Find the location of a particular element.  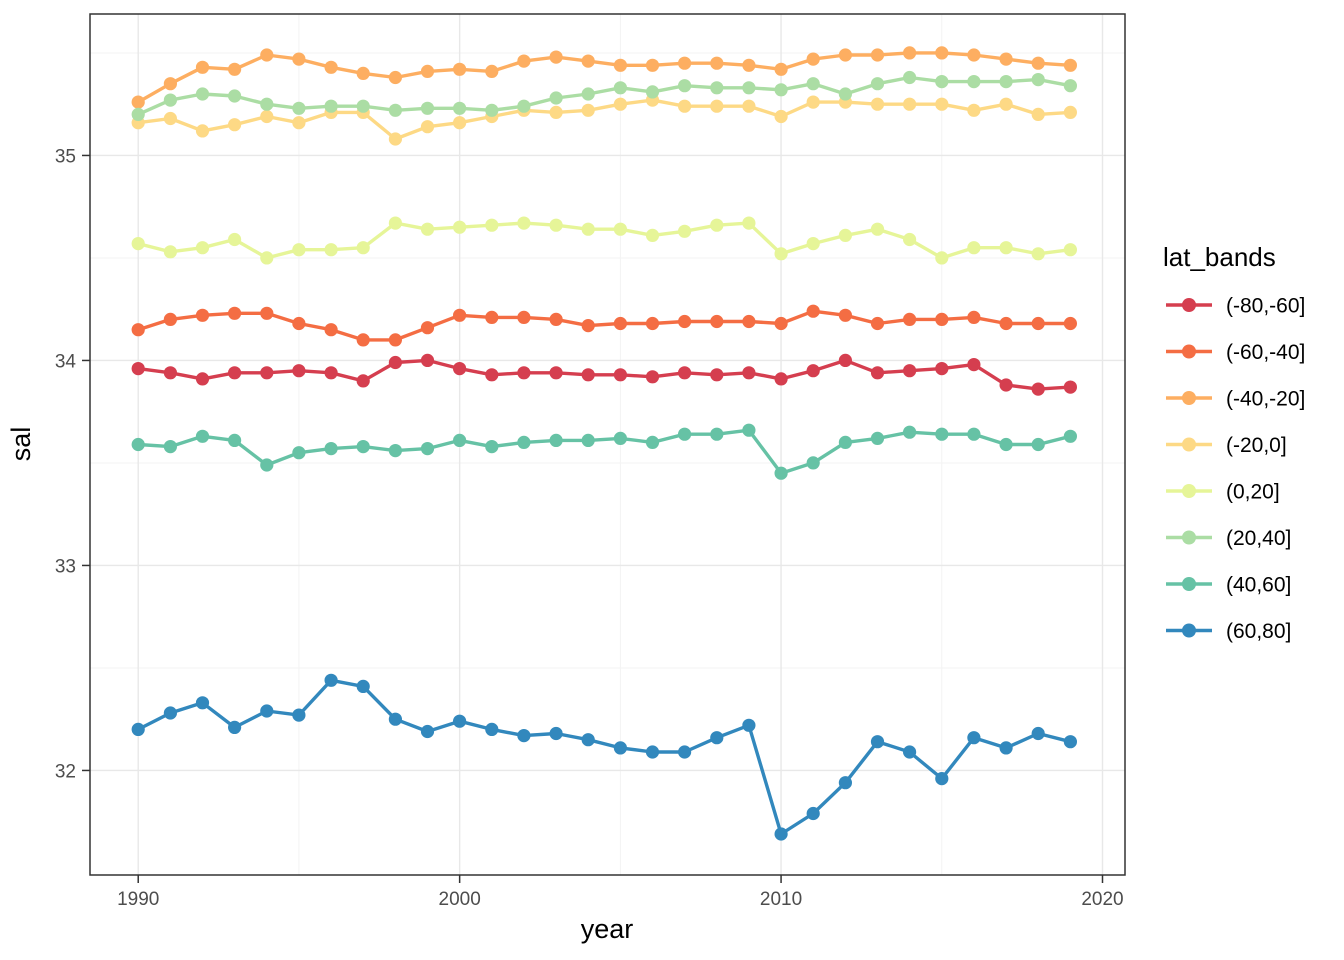

legend-item-label: (0,20] is located at coordinates (1253, 492).